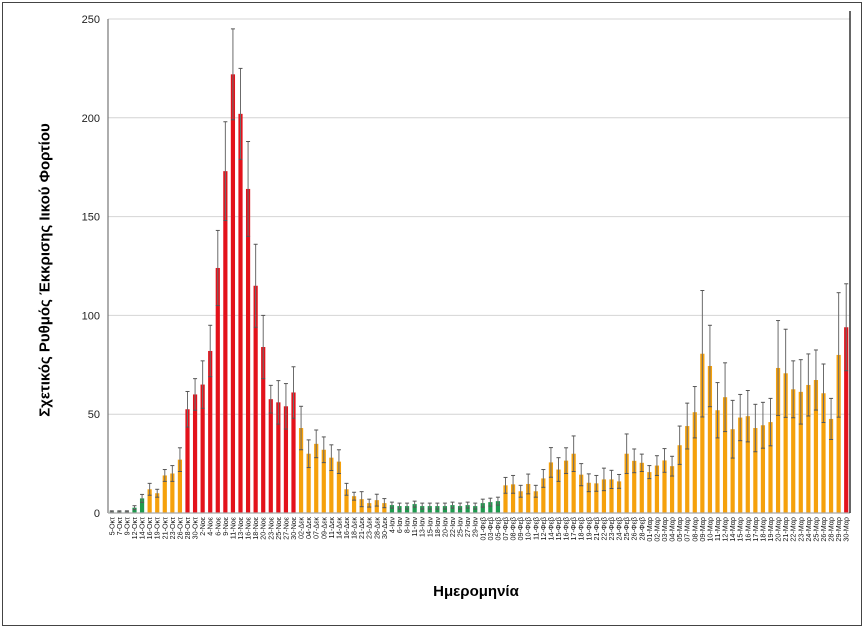 The image size is (868, 632). Describe the element at coordinates (476, 591) in the screenshot. I see `x-axis-title: Ημερομηνία` at that location.